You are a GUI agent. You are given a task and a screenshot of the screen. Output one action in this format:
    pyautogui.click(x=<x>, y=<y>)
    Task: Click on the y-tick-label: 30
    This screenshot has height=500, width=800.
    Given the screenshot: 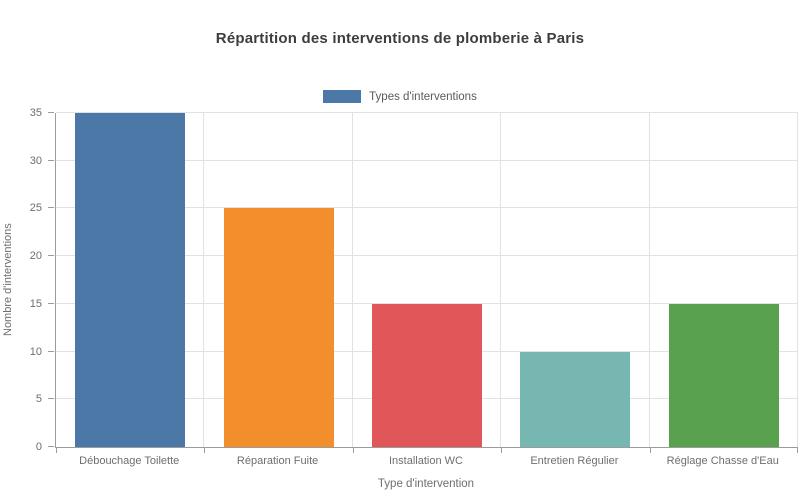 What is the action you would take?
    pyautogui.click(x=35, y=160)
    